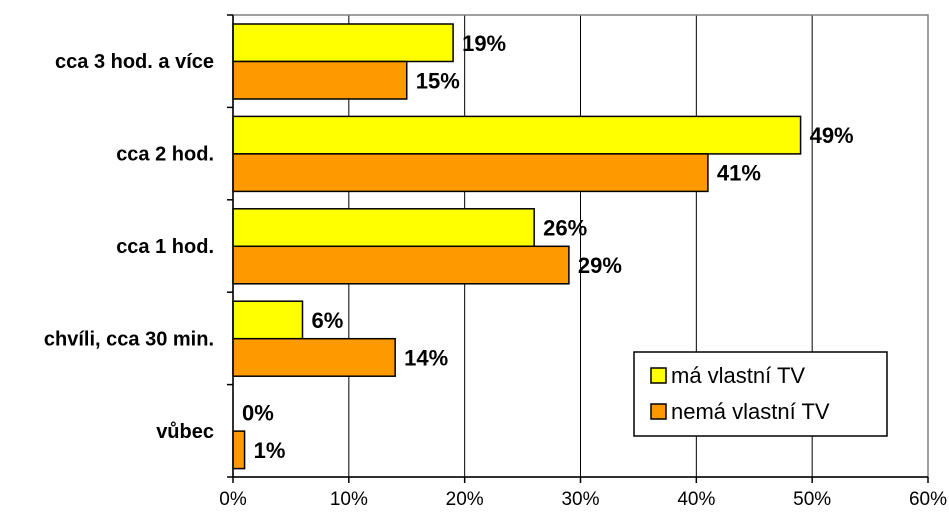 This screenshot has height=518, width=949. Describe the element at coordinates (270, 450) in the screenshot. I see `data-label-nema-vlastni-tv-vubec: 1%` at that location.